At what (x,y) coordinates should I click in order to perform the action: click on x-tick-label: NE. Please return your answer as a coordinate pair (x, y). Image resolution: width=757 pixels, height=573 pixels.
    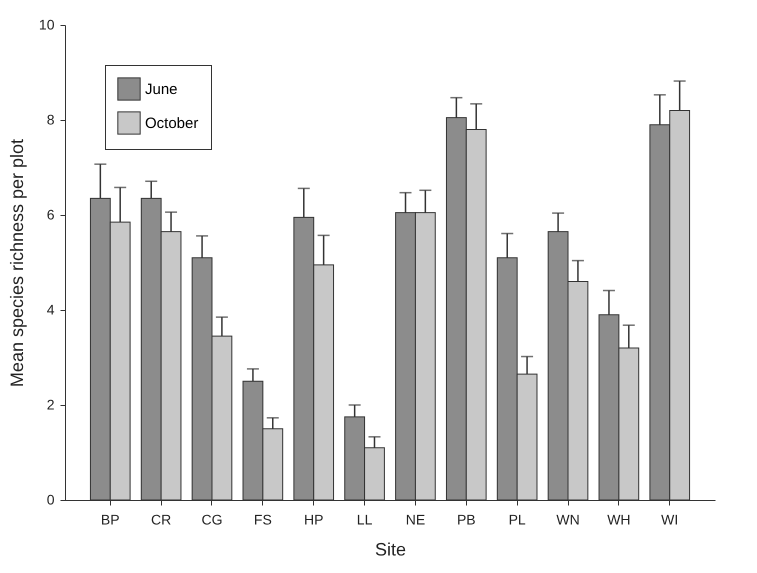
    Looking at the image, I should click on (416, 520).